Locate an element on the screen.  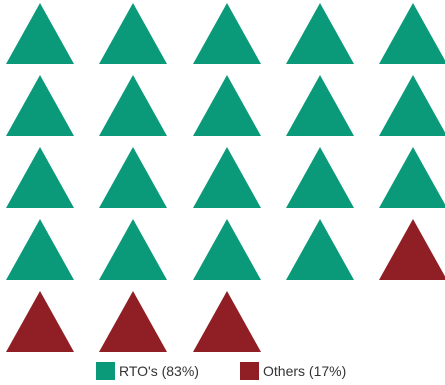
legend-label-rtos: RTO's (83%) is located at coordinates (159, 371).